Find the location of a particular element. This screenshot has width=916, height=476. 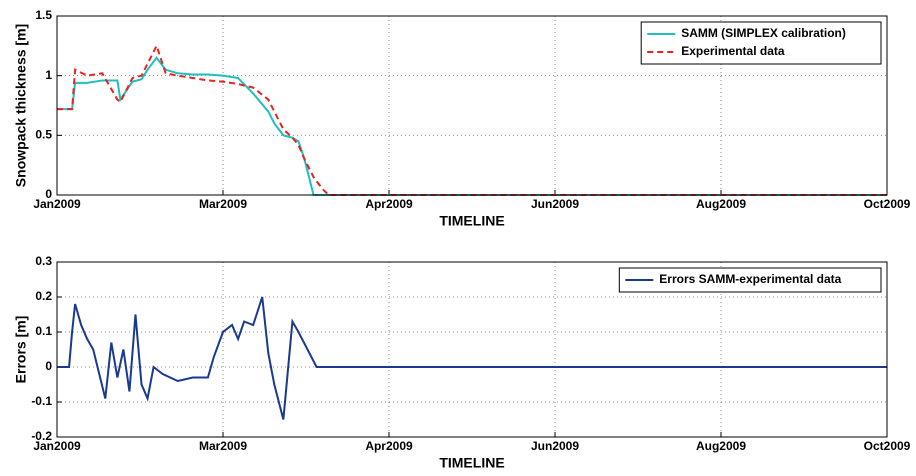

legend-label: SAMM (SIMPLEX calibration) is located at coordinates (763, 33).